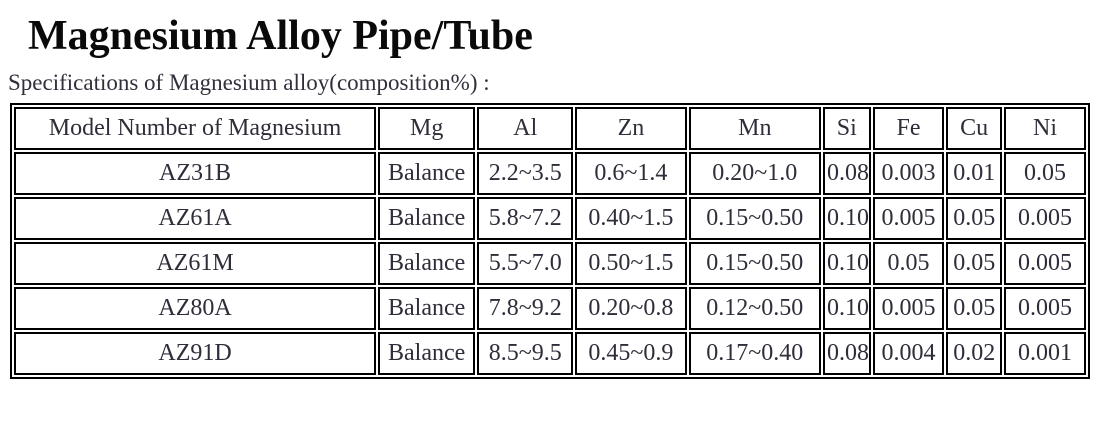 The height and width of the screenshot is (425, 1101). Describe the element at coordinates (755, 354) in the screenshot. I see `composition-value-cell: 0.17~0.40` at that location.